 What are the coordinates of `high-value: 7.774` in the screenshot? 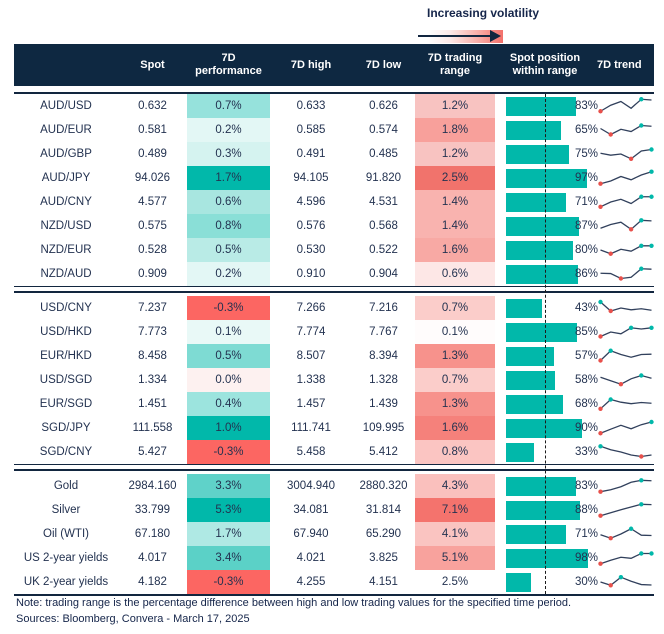 It's located at (311, 332).